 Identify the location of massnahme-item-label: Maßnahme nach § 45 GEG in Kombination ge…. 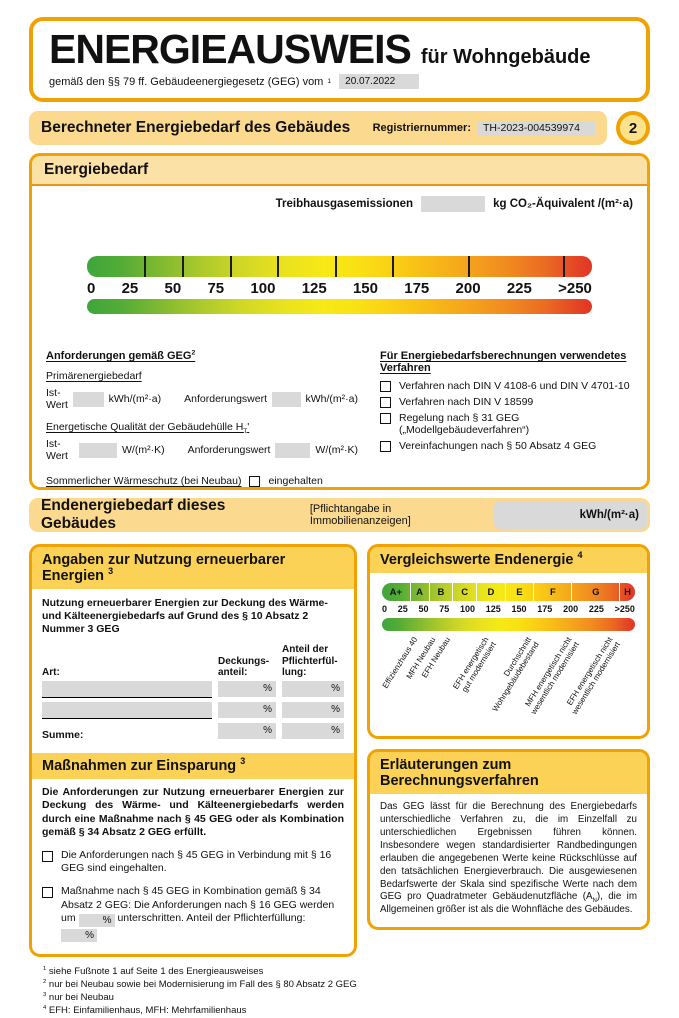
(198, 913).